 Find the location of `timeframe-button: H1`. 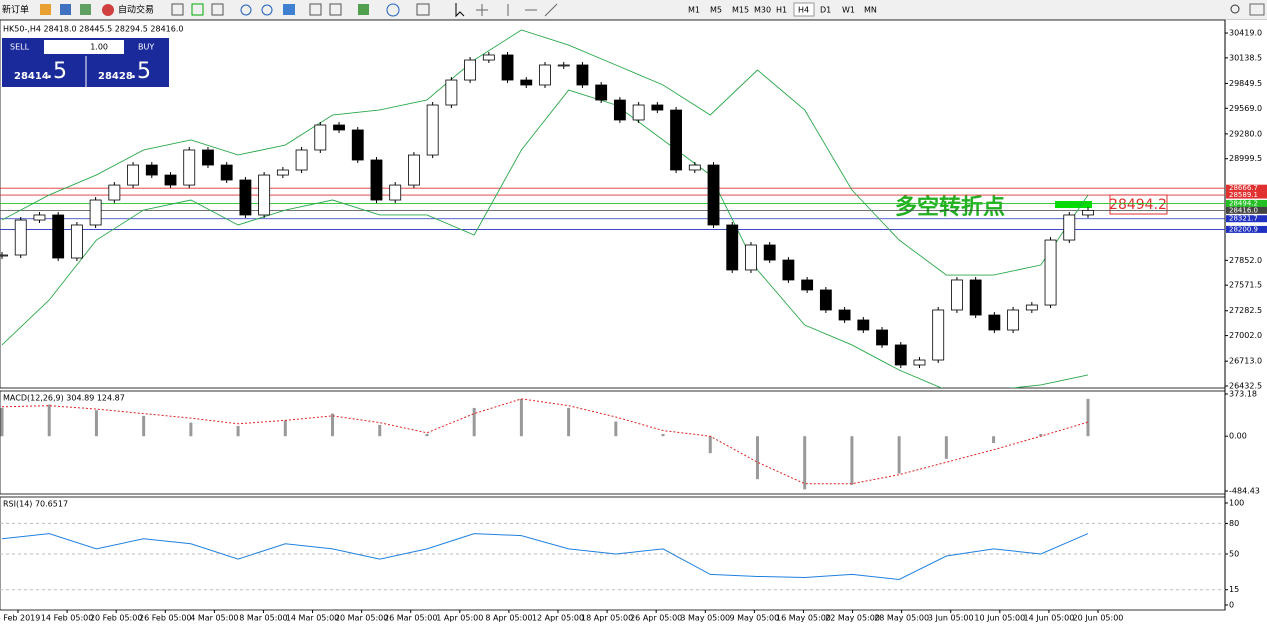

timeframe-button: H1 is located at coordinates (781, 10).